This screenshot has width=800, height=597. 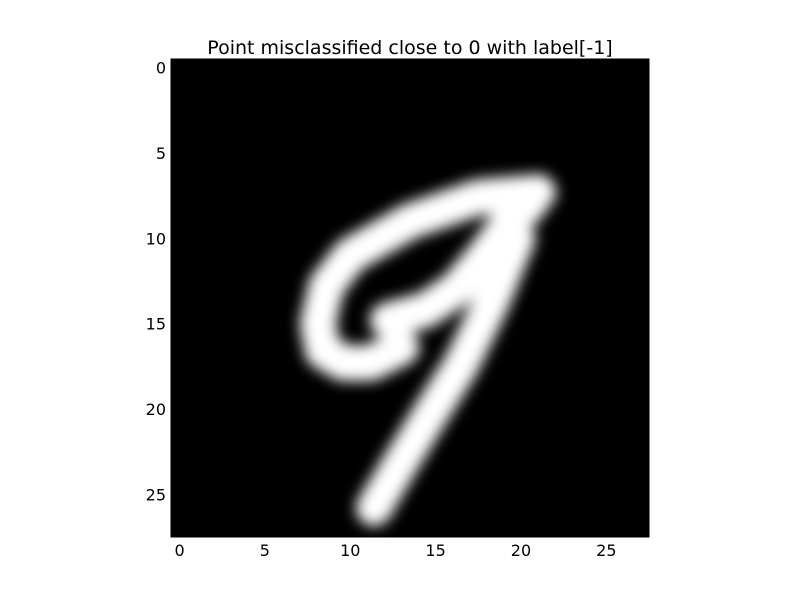 What do you see at coordinates (156, 238) in the screenshot?
I see `y-tick-label: 10` at bounding box center [156, 238].